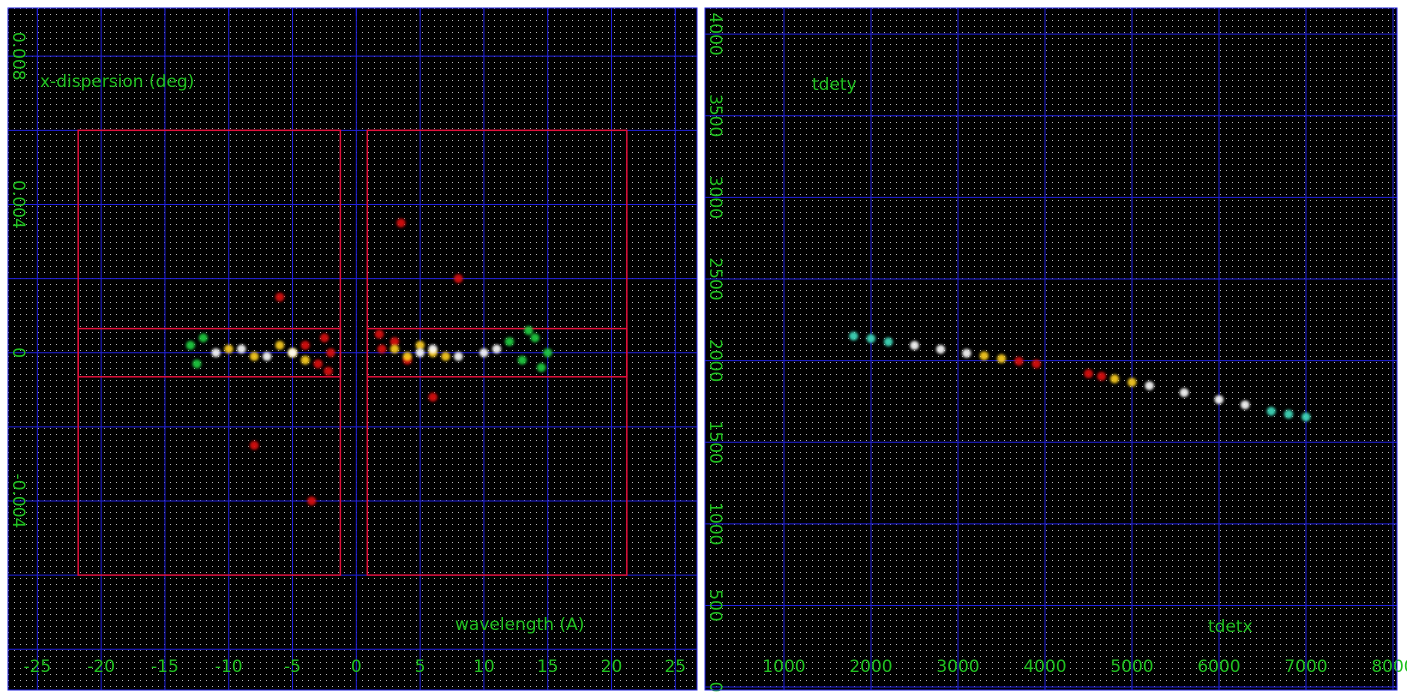 The width and height of the screenshot is (1407, 693). Describe the element at coordinates (117, 82) in the screenshot. I see `y-axis-label: x-dispersion (deg)` at that location.